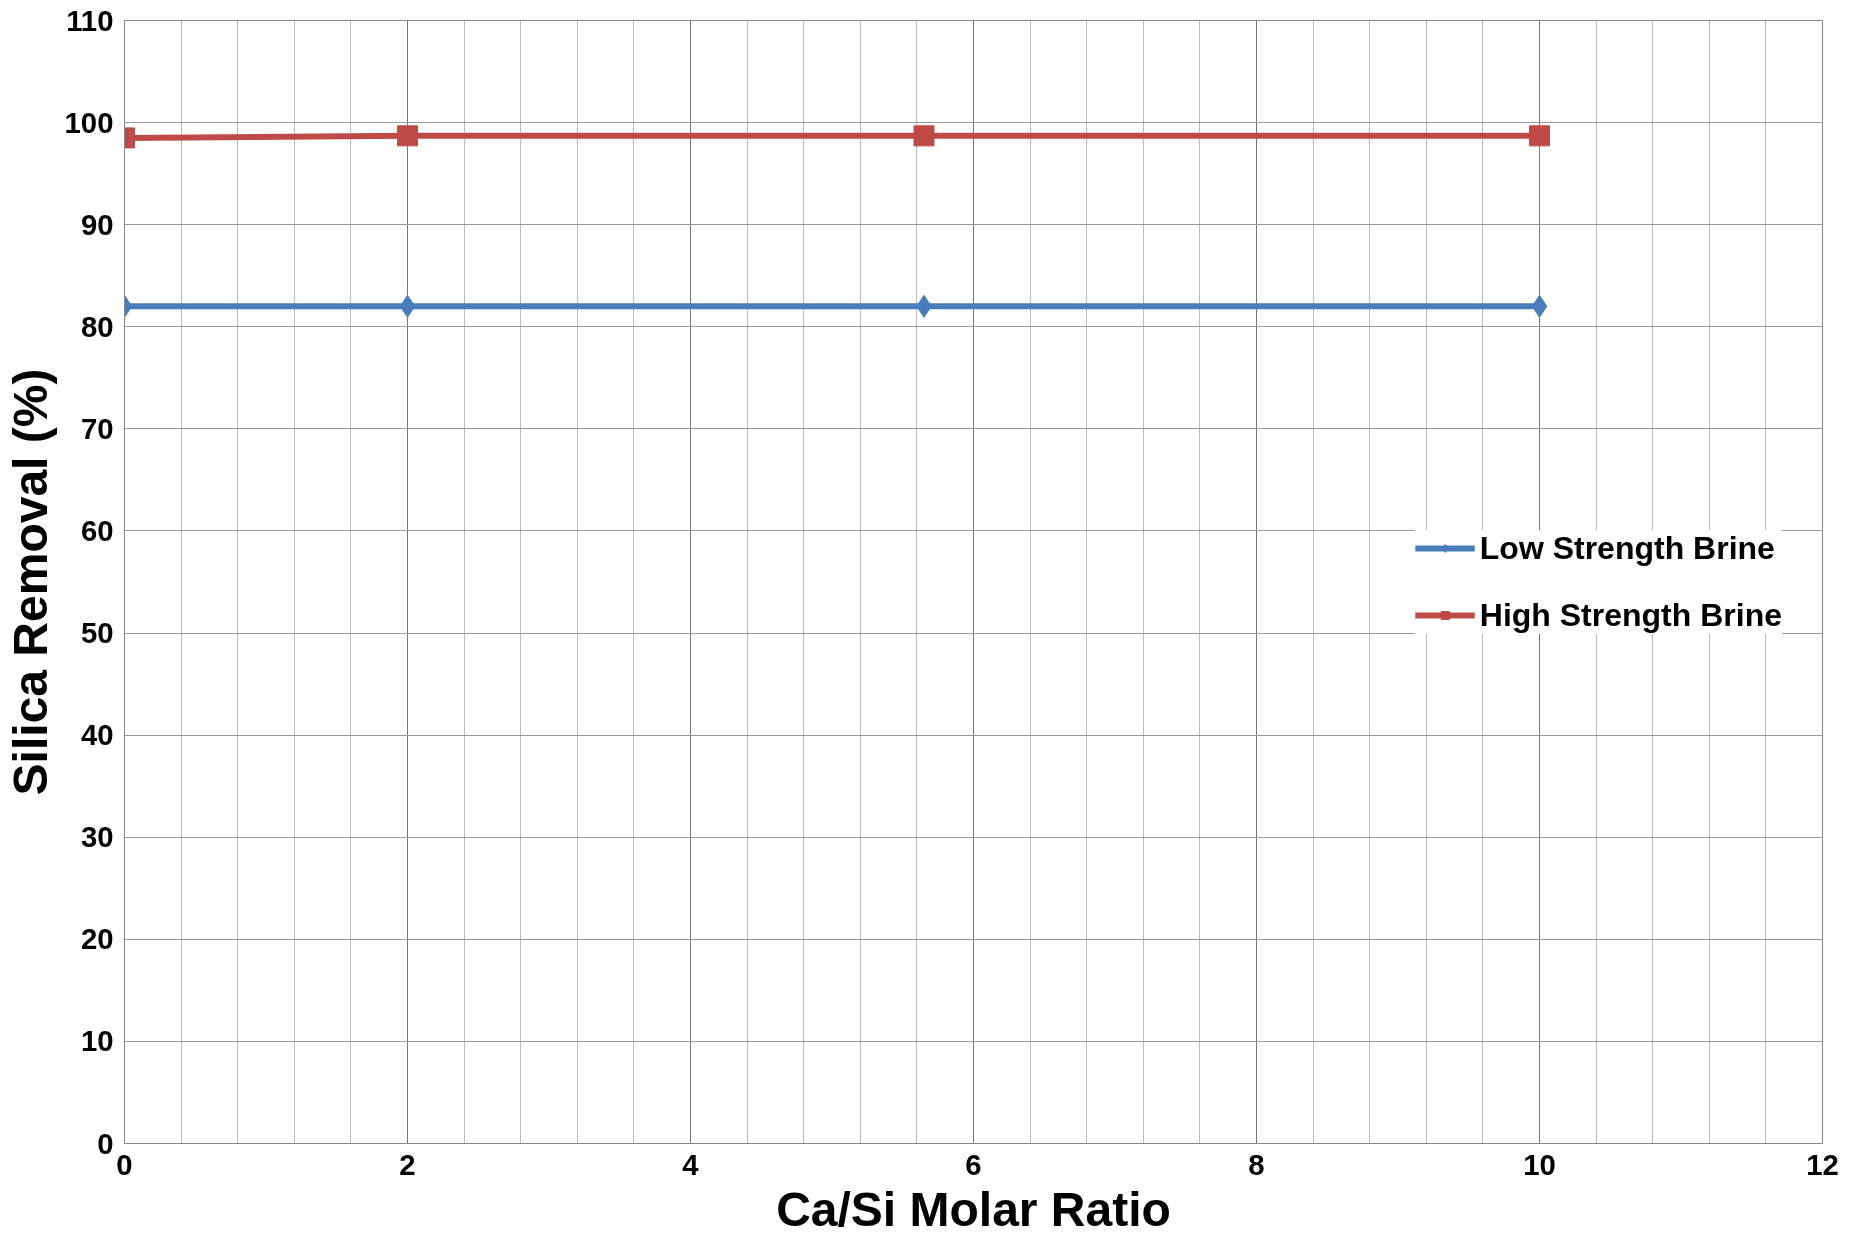 This screenshot has height=1238, width=1862. Describe the element at coordinates (97, 633) in the screenshot. I see `y-tick-label: 50` at that location.